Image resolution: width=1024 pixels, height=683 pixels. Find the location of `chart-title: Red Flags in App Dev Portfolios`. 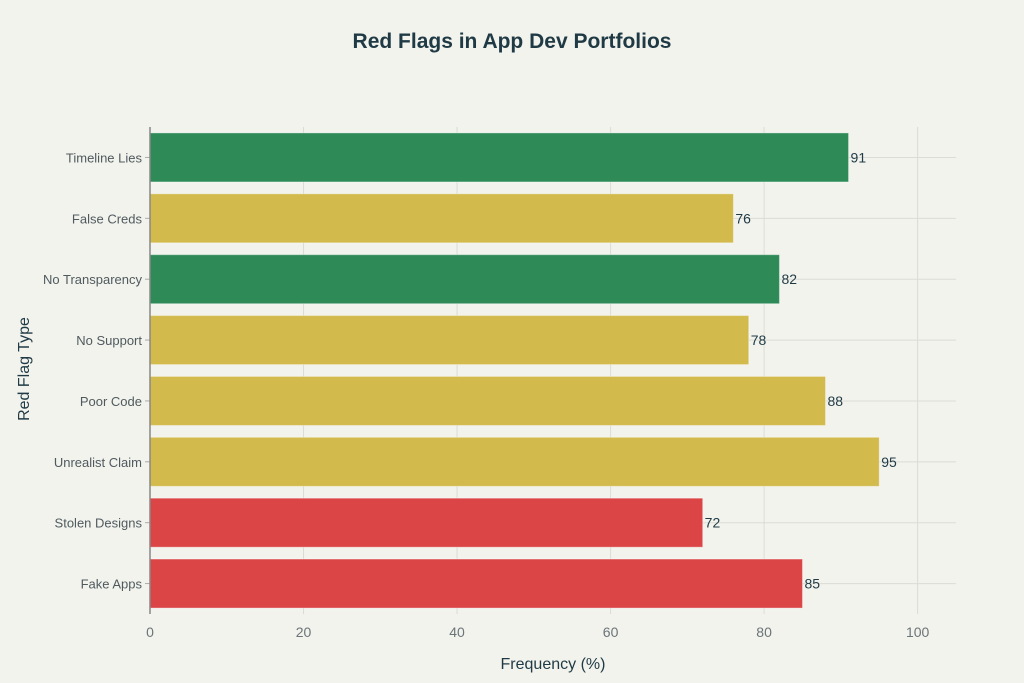

chart-title: Red Flags in App Dev Portfolios is located at coordinates (512, 41).